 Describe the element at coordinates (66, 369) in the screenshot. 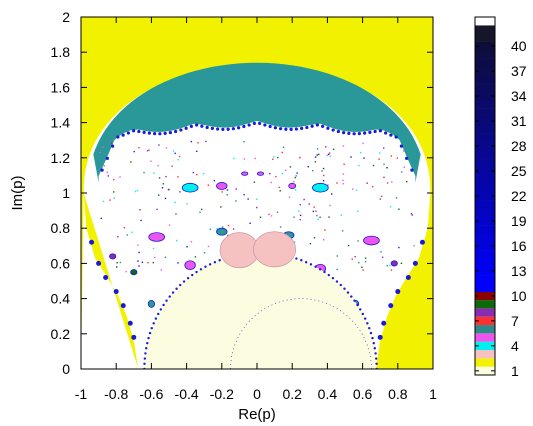

I see `y-tick-label: 0` at that location.